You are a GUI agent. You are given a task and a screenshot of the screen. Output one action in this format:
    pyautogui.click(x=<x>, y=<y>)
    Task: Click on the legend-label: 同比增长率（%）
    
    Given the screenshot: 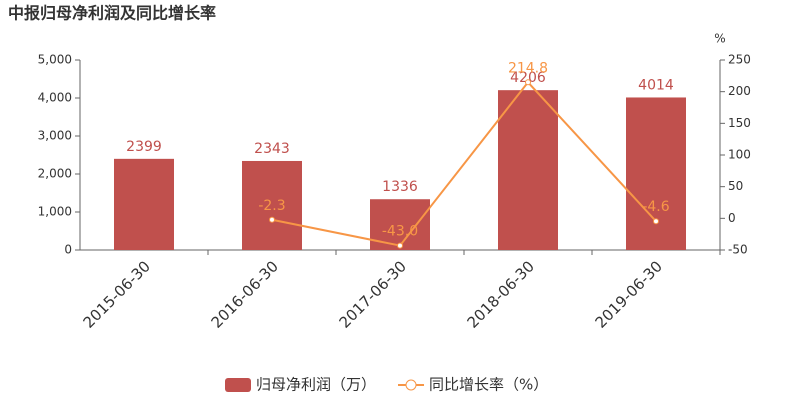 What is the action you would take?
    pyautogui.click(x=488, y=385)
    